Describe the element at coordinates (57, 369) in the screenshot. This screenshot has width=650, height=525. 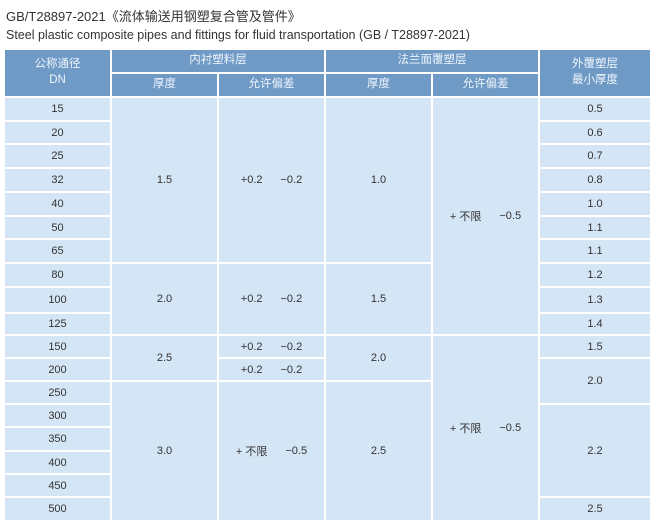
I see `dn-cell: 200` at that location.